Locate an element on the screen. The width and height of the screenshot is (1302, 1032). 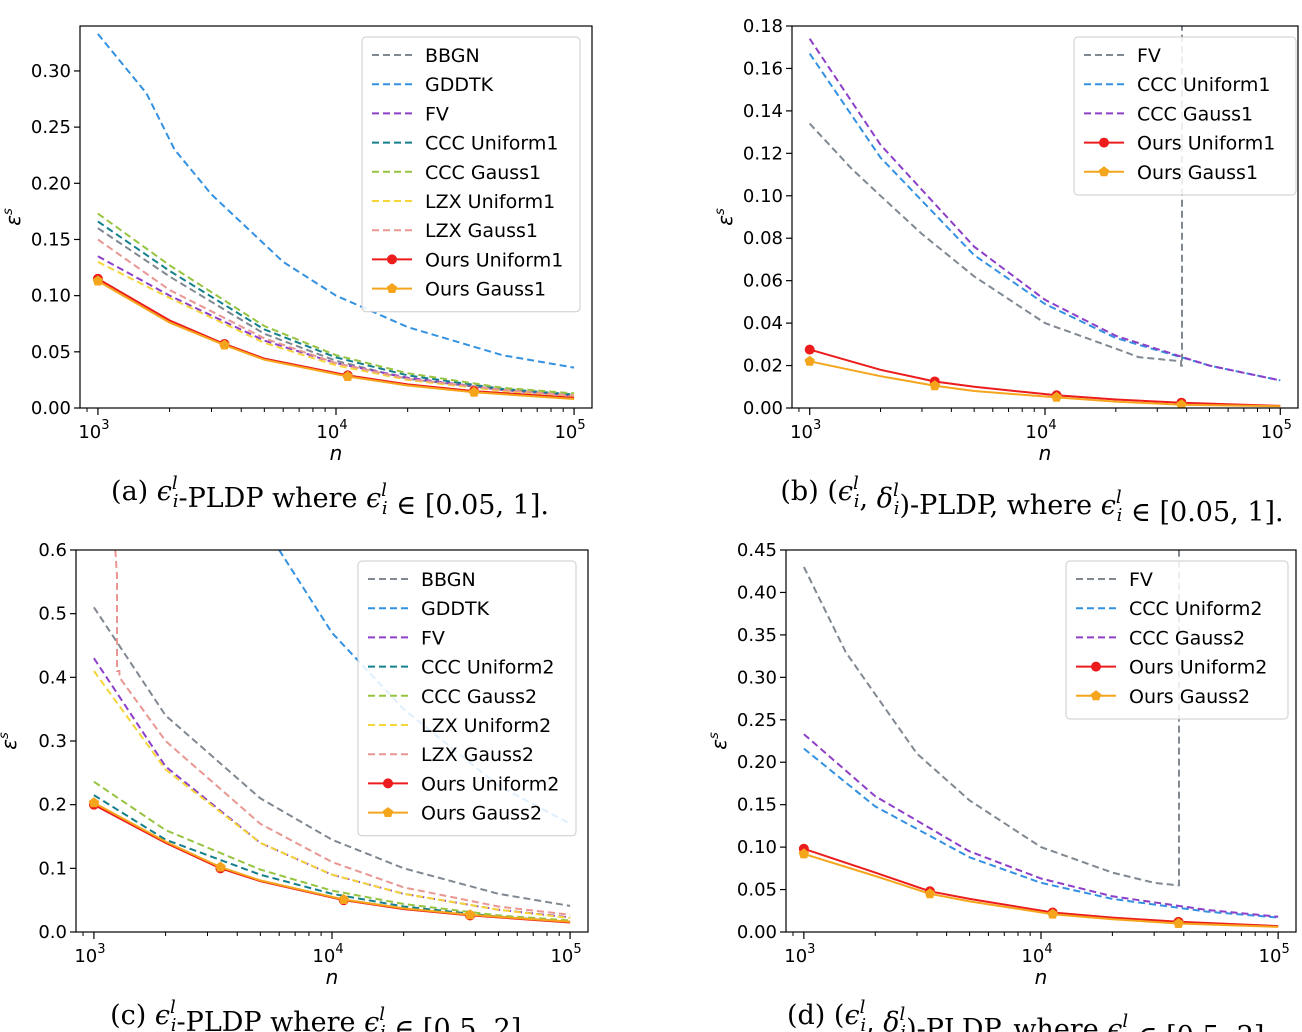
legend-label: LZX Uniform2 is located at coordinates (486, 726).